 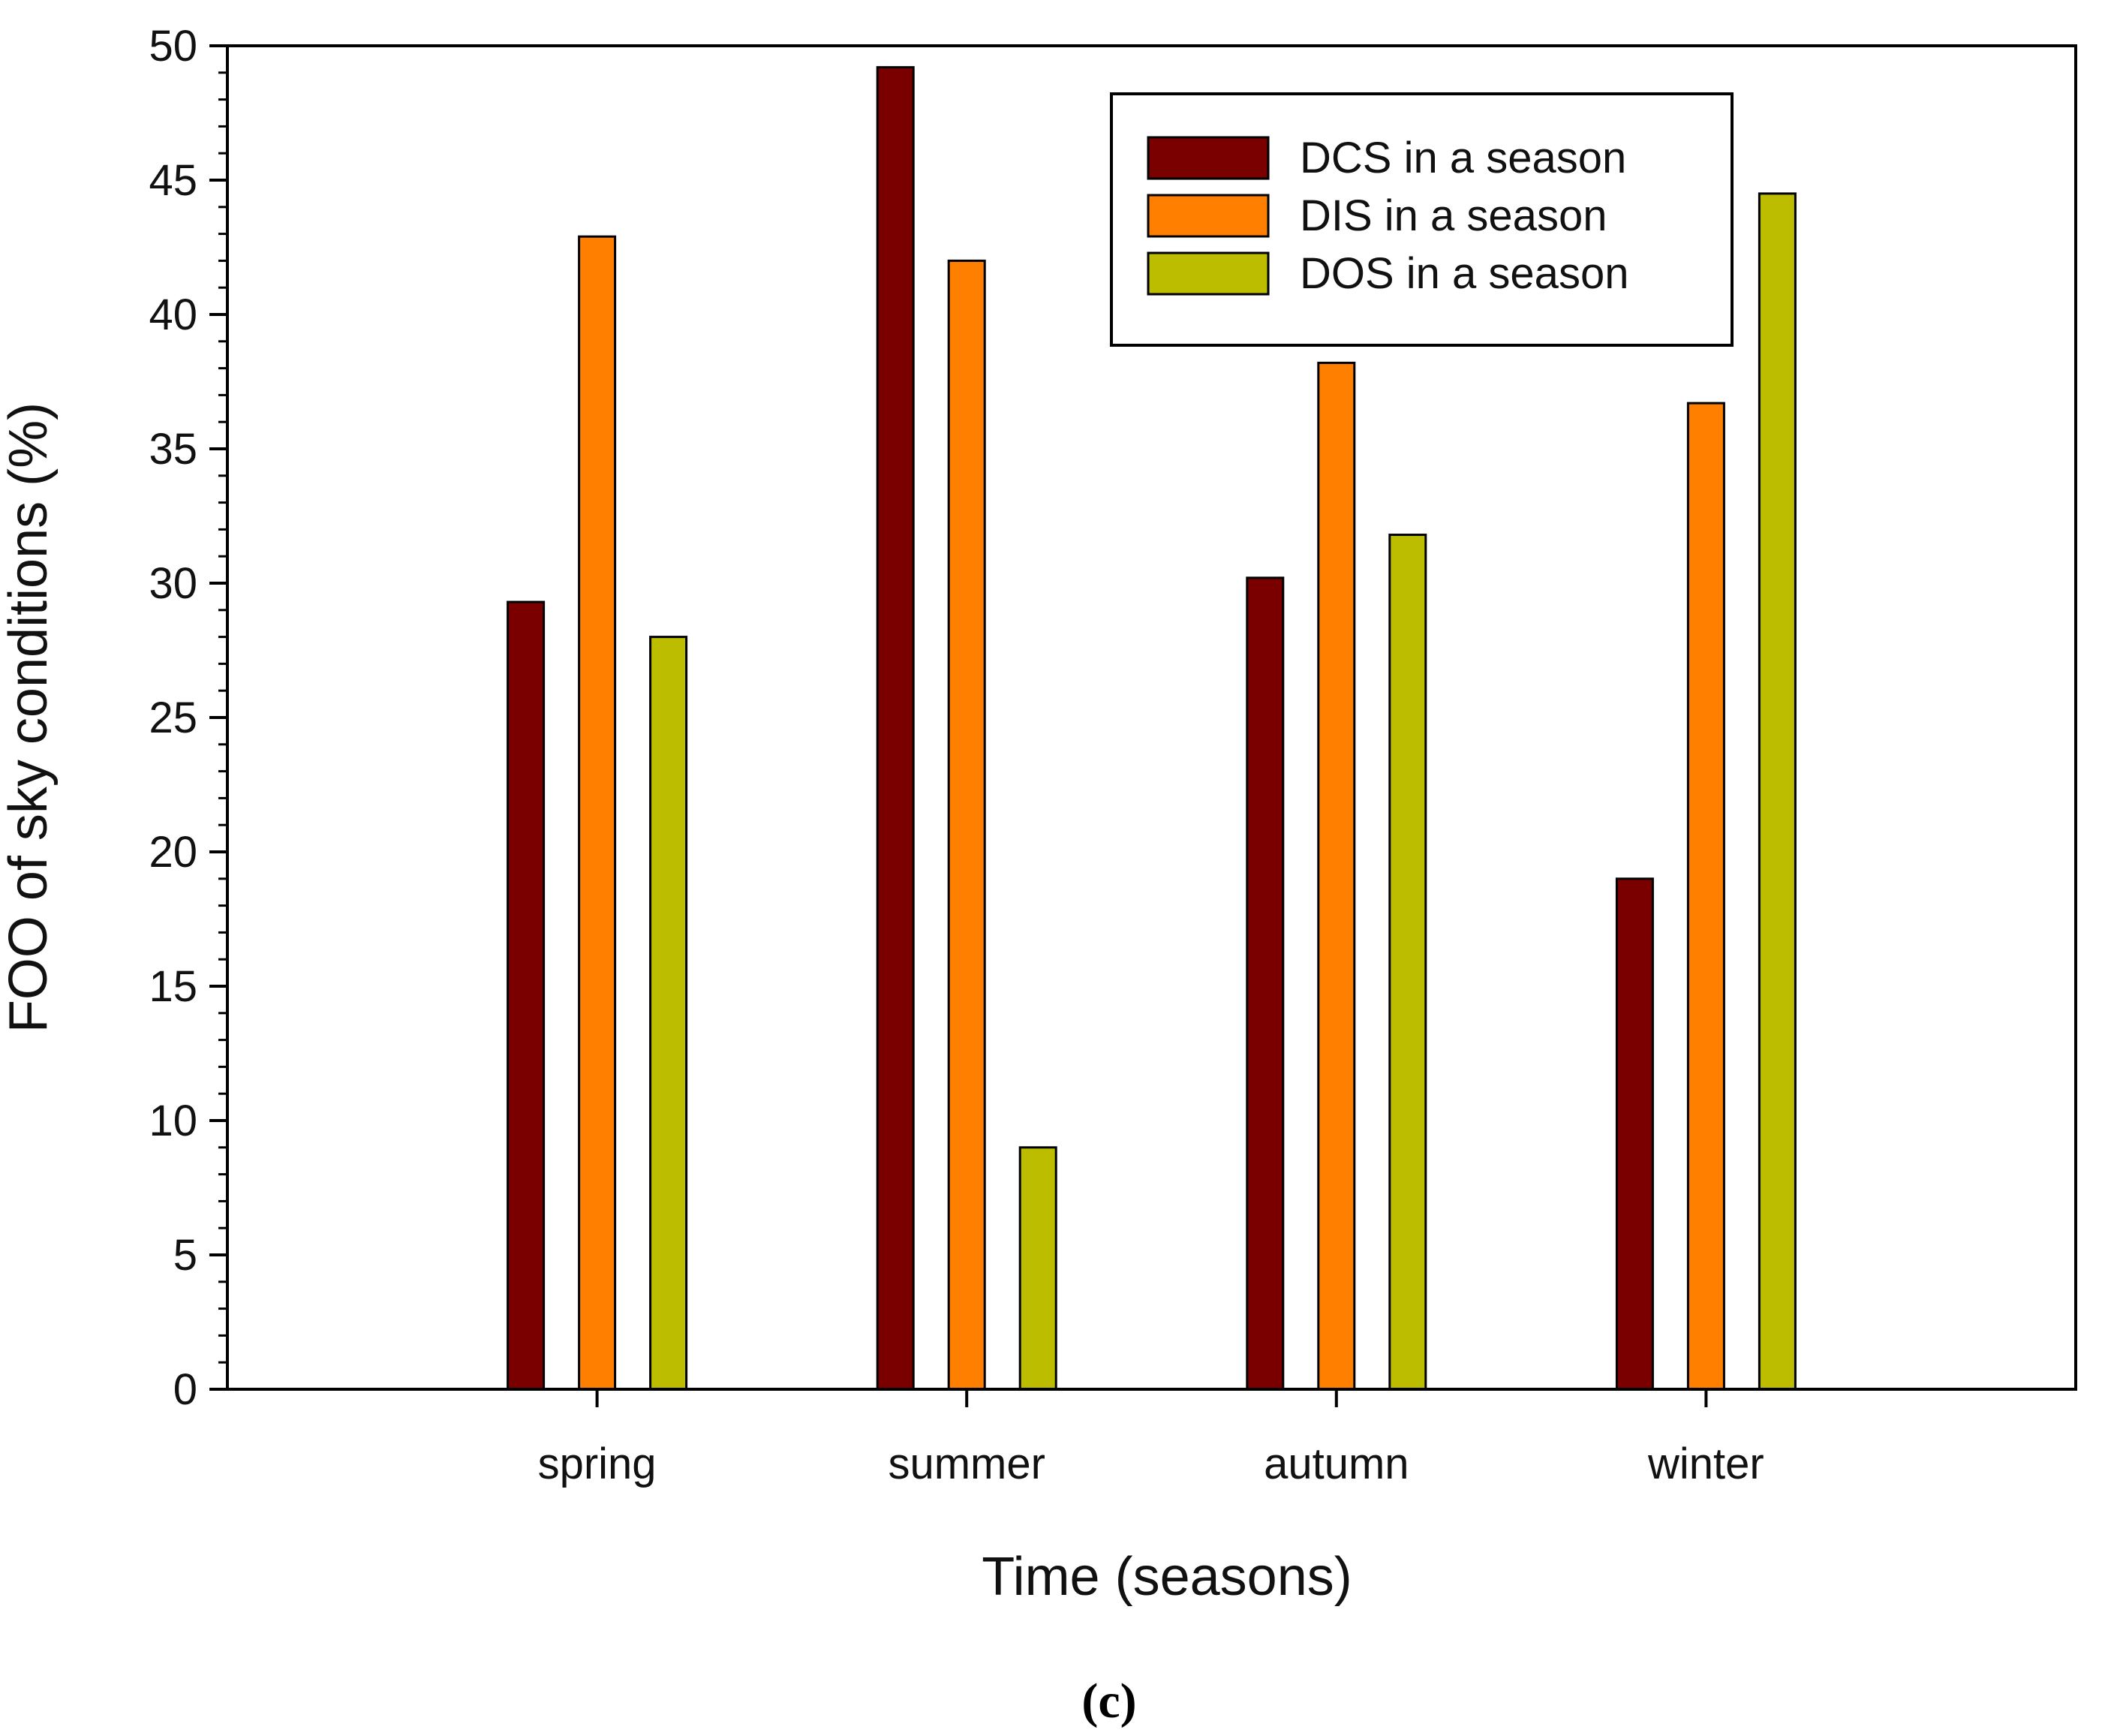 What do you see at coordinates (597, 1464) in the screenshot?
I see `x-tick-label-spring: spring` at bounding box center [597, 1464].